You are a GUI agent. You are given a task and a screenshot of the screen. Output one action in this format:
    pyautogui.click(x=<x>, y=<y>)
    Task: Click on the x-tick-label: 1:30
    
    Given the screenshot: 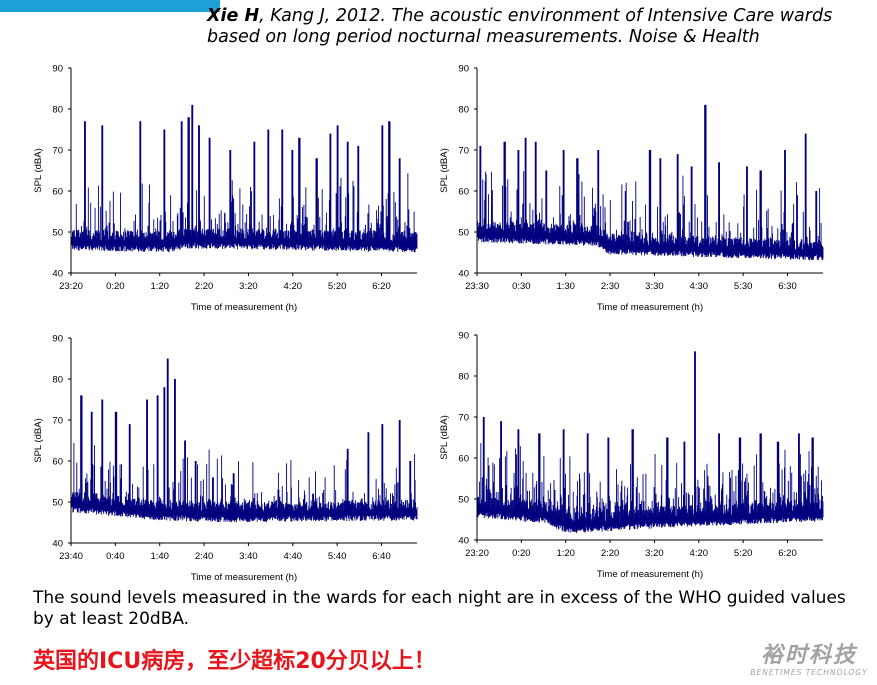 What is the action you would take?
    pyautogui.click(x=565, y=286)
    